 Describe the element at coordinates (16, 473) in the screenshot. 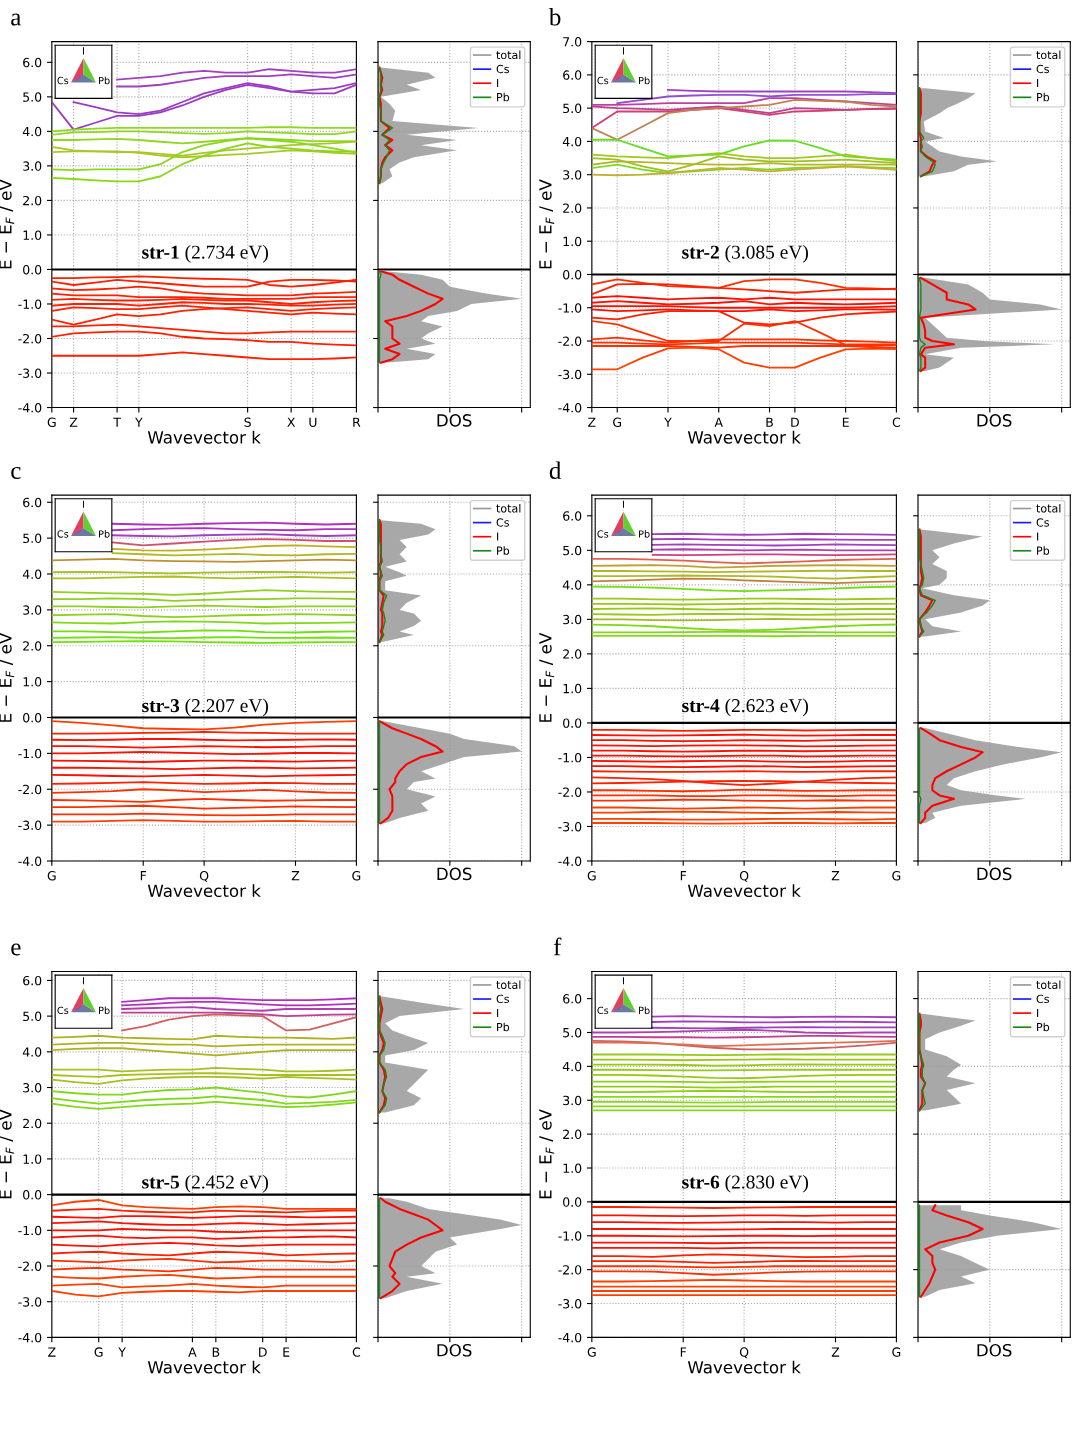

I see `chart-title: c` at that location.